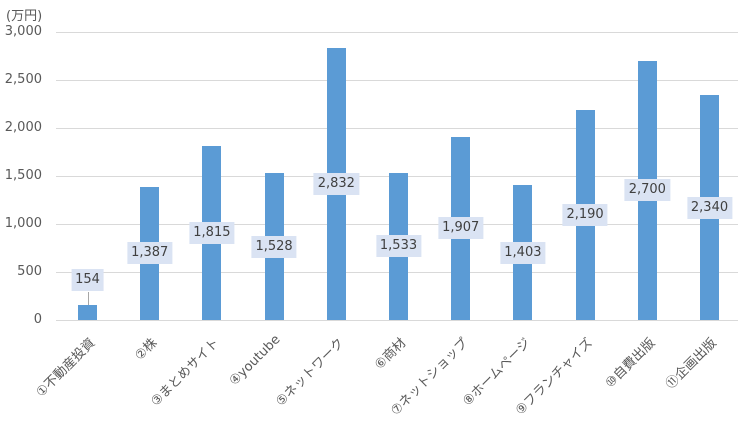  Describe the element at coordinates (88, 299) in the screenshot. I see `leader-line` at that location.